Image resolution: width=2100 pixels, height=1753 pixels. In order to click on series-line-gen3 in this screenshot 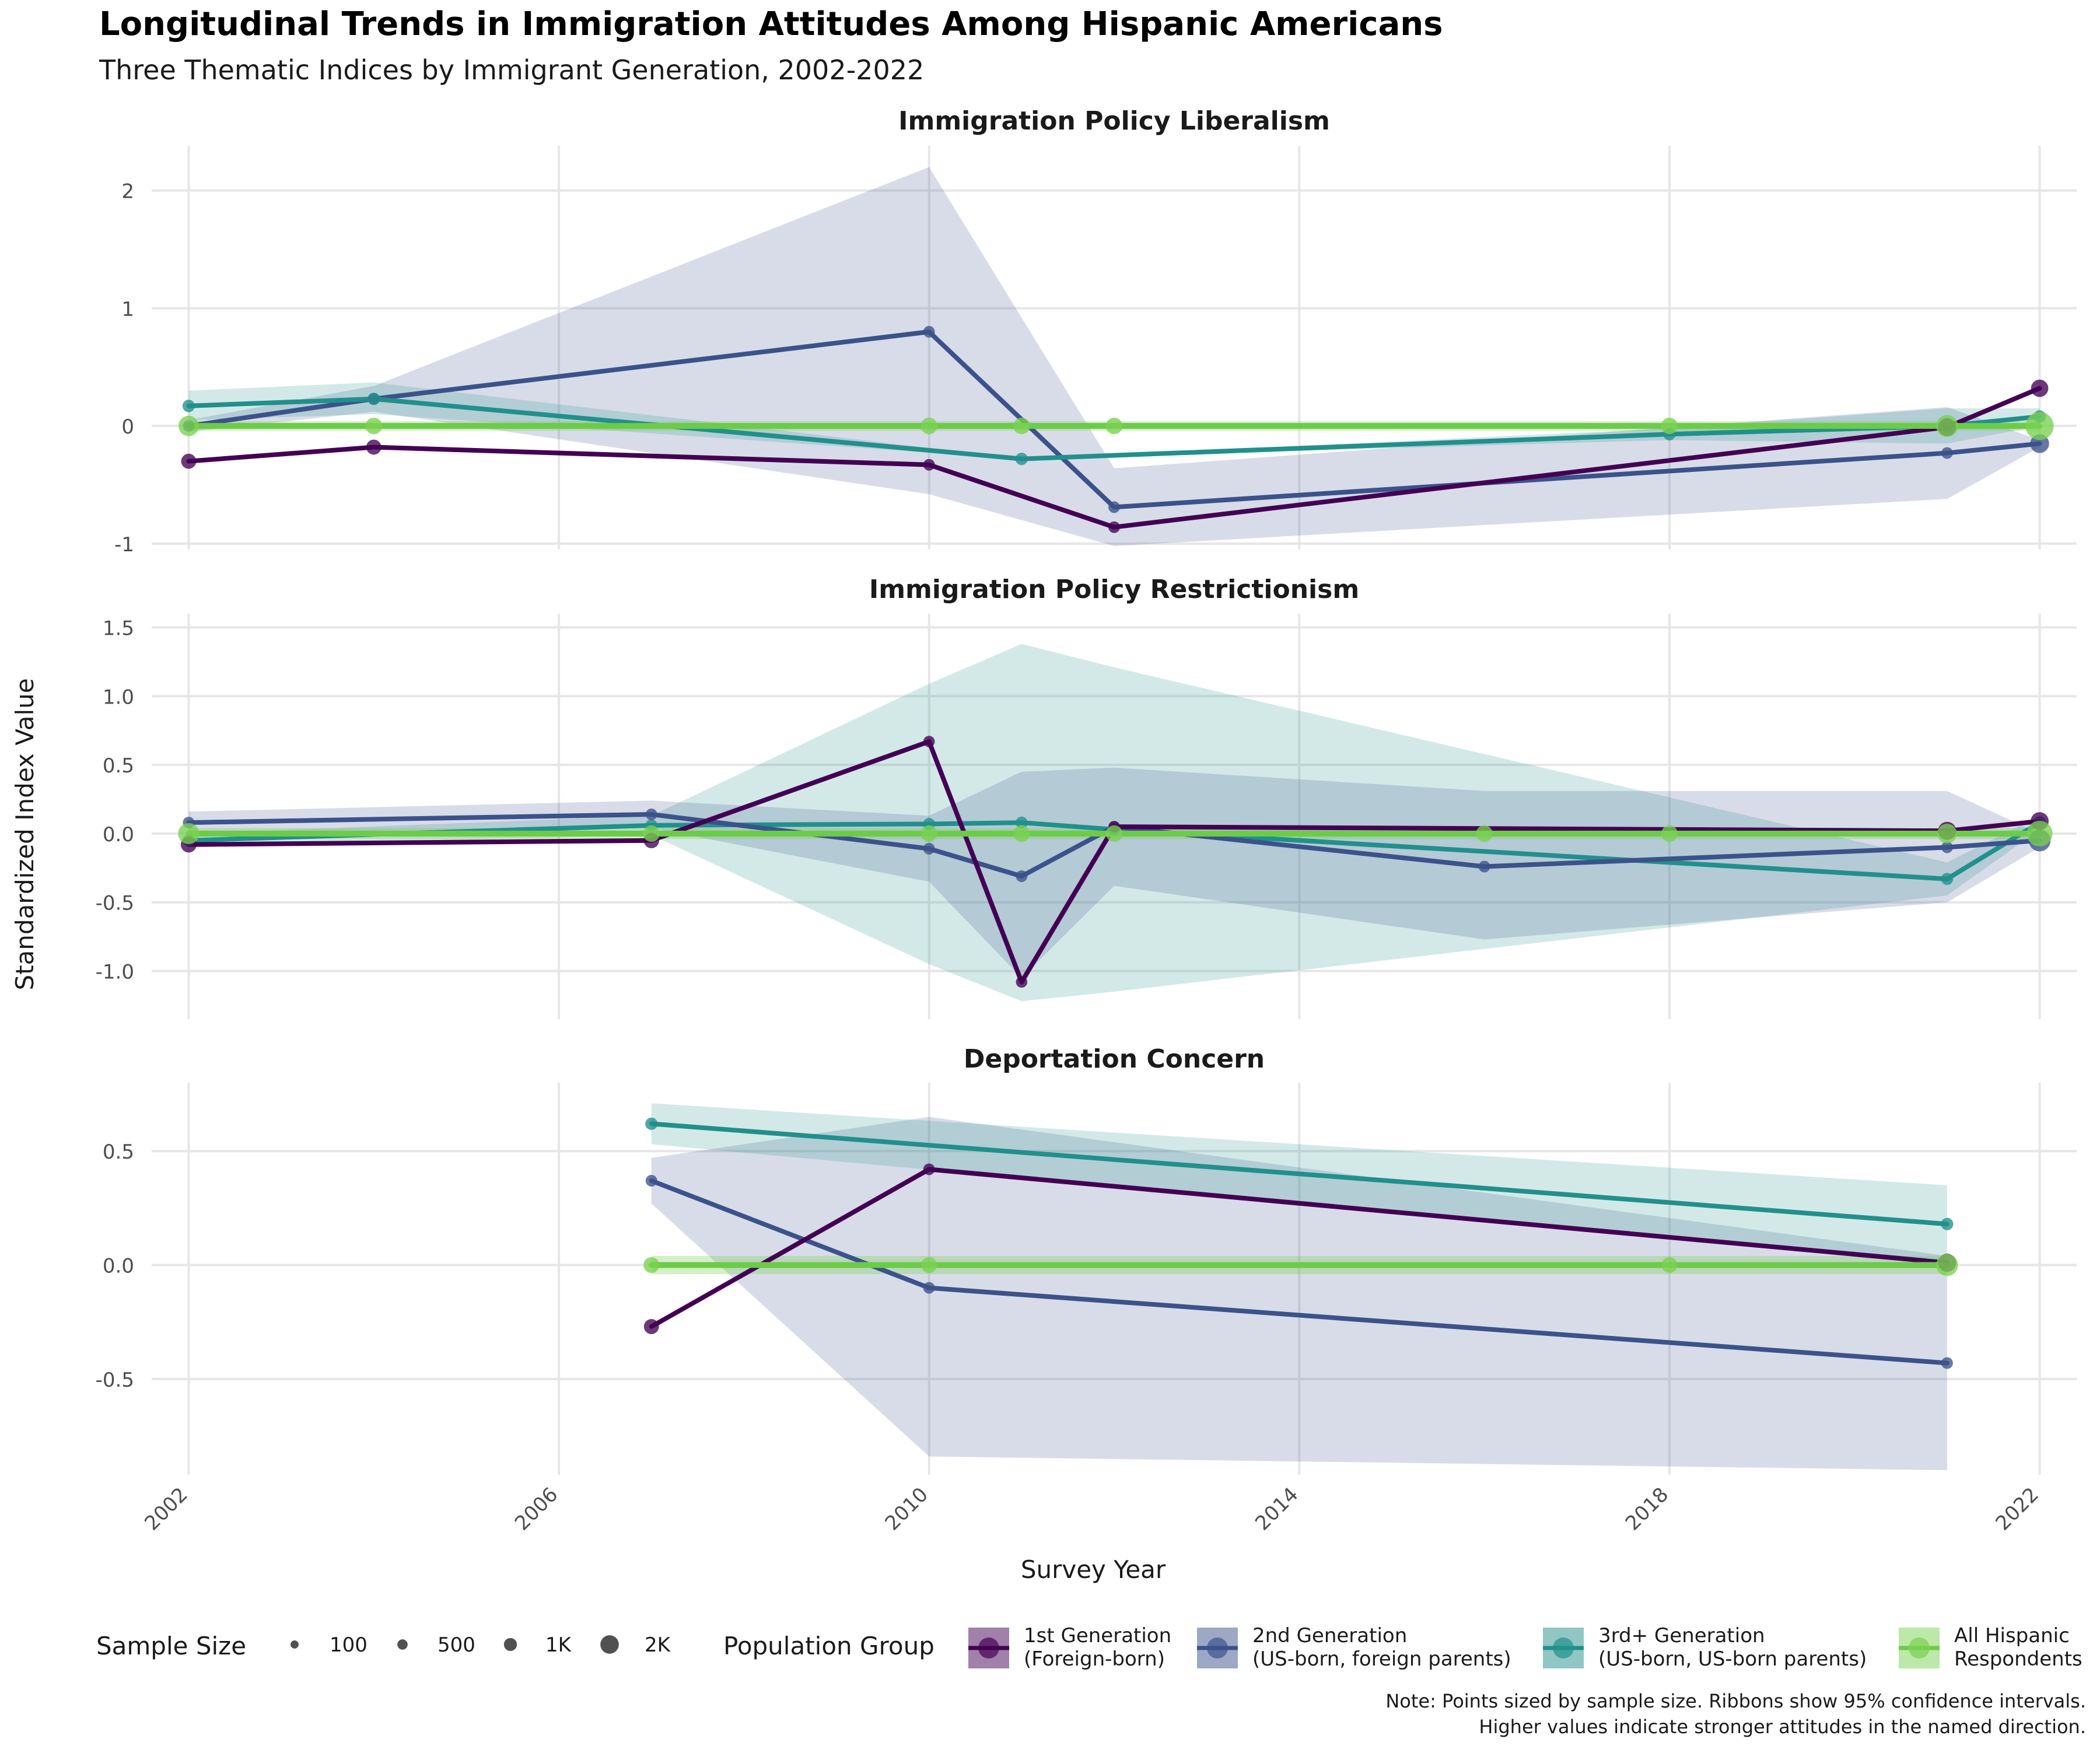, I will do `click(1300, 1174)`.